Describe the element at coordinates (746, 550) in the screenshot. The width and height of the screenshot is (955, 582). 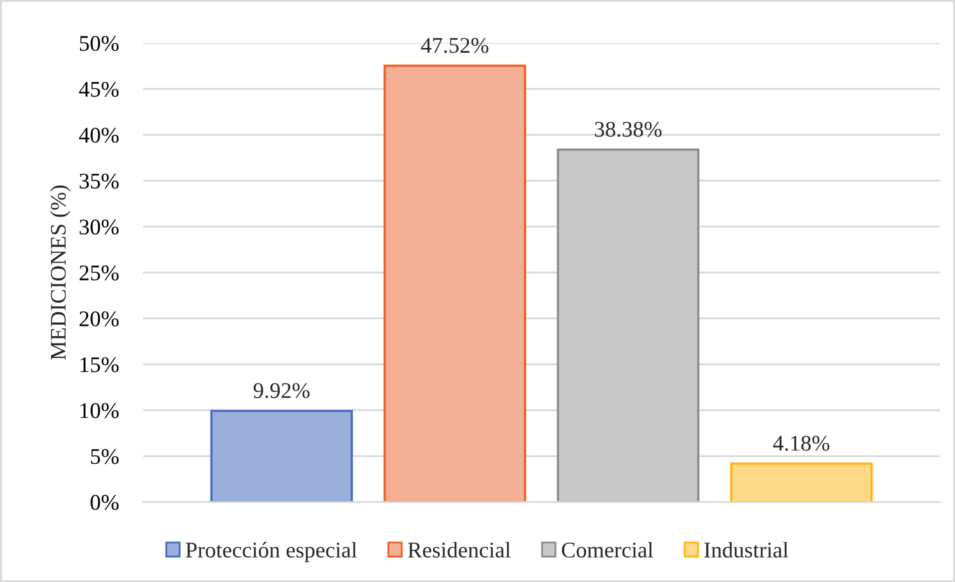
I see `legend-label: Industrial` at that location.